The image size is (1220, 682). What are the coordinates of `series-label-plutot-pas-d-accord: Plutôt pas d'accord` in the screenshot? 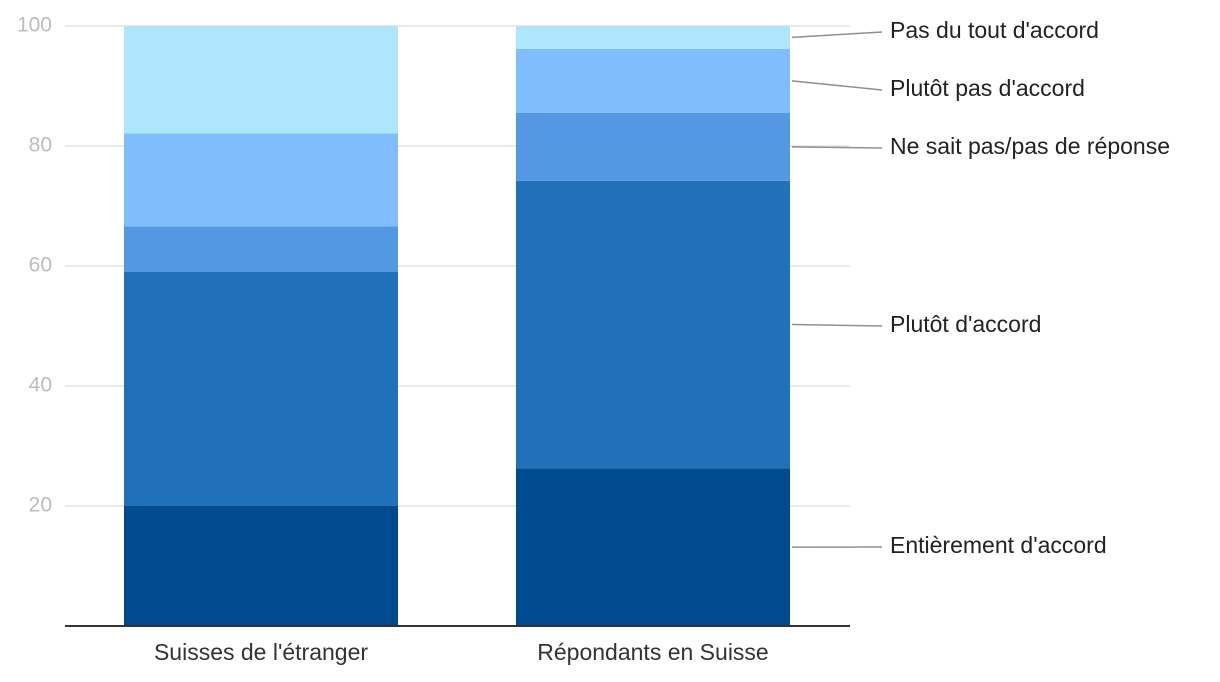 It's located at (987, 88).